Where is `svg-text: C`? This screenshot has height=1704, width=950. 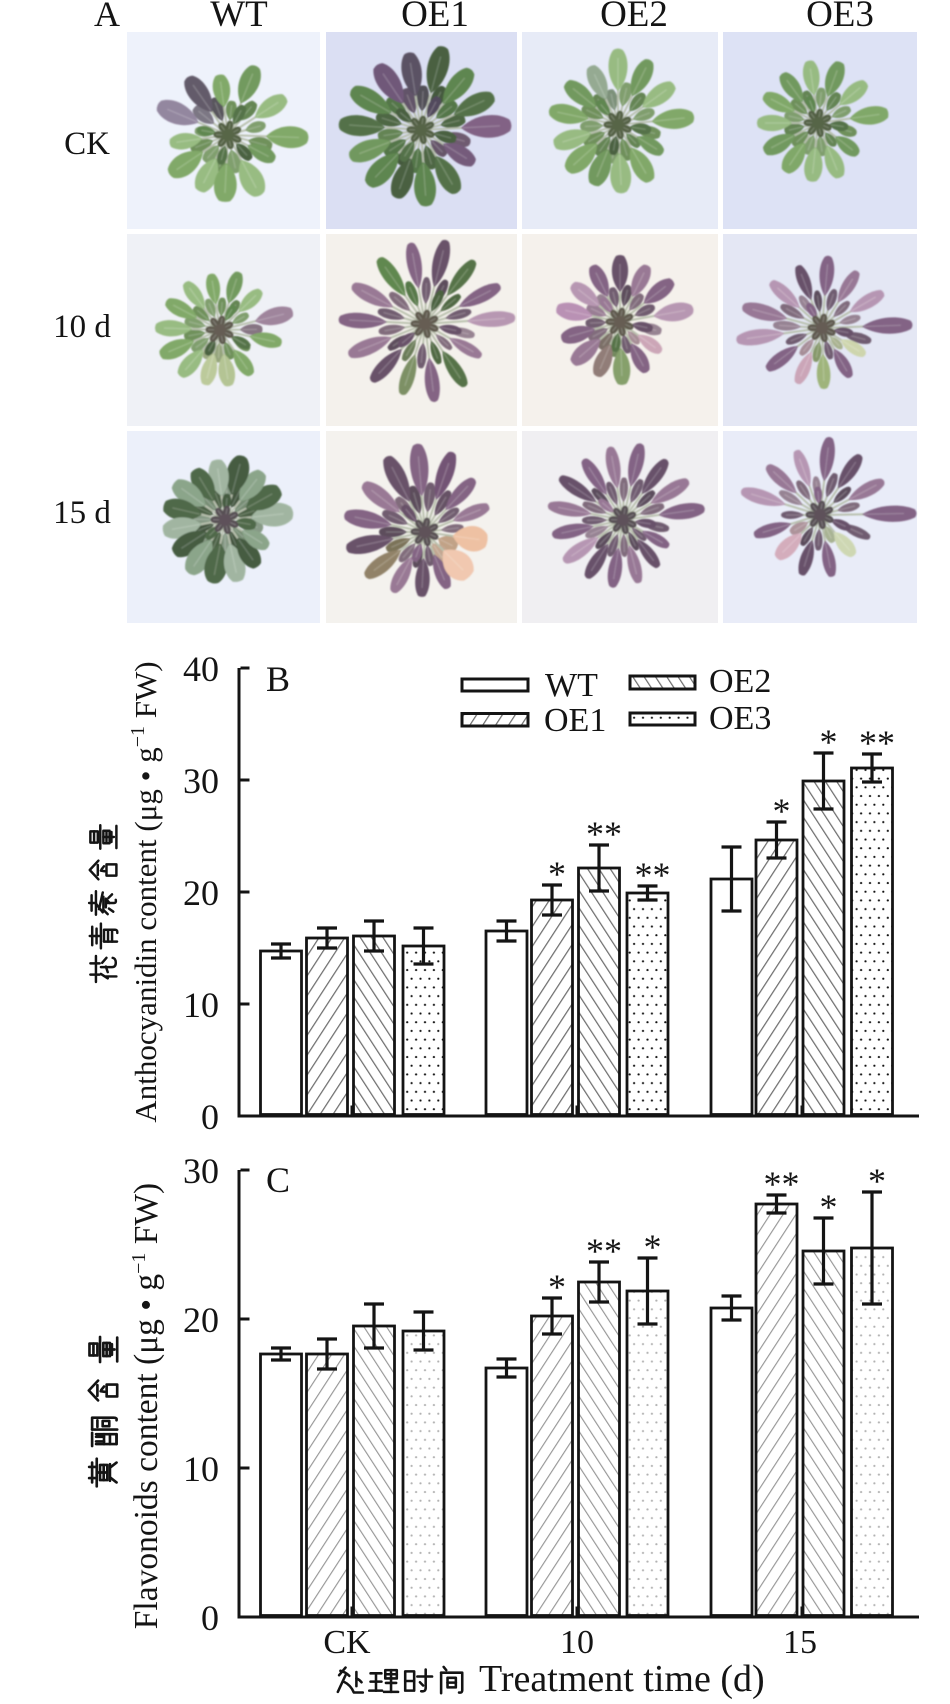
svg-text: C is located at coordinates (278, 1180).